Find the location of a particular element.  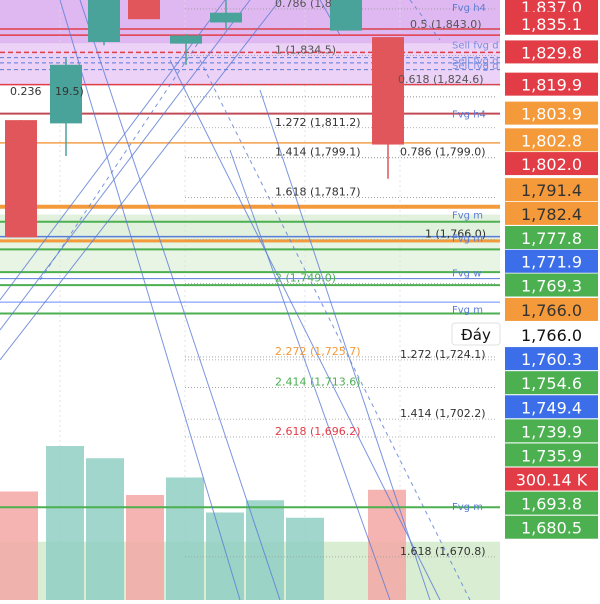

price-tag-20: 1,693.8 is located at coordinates (551, 503).